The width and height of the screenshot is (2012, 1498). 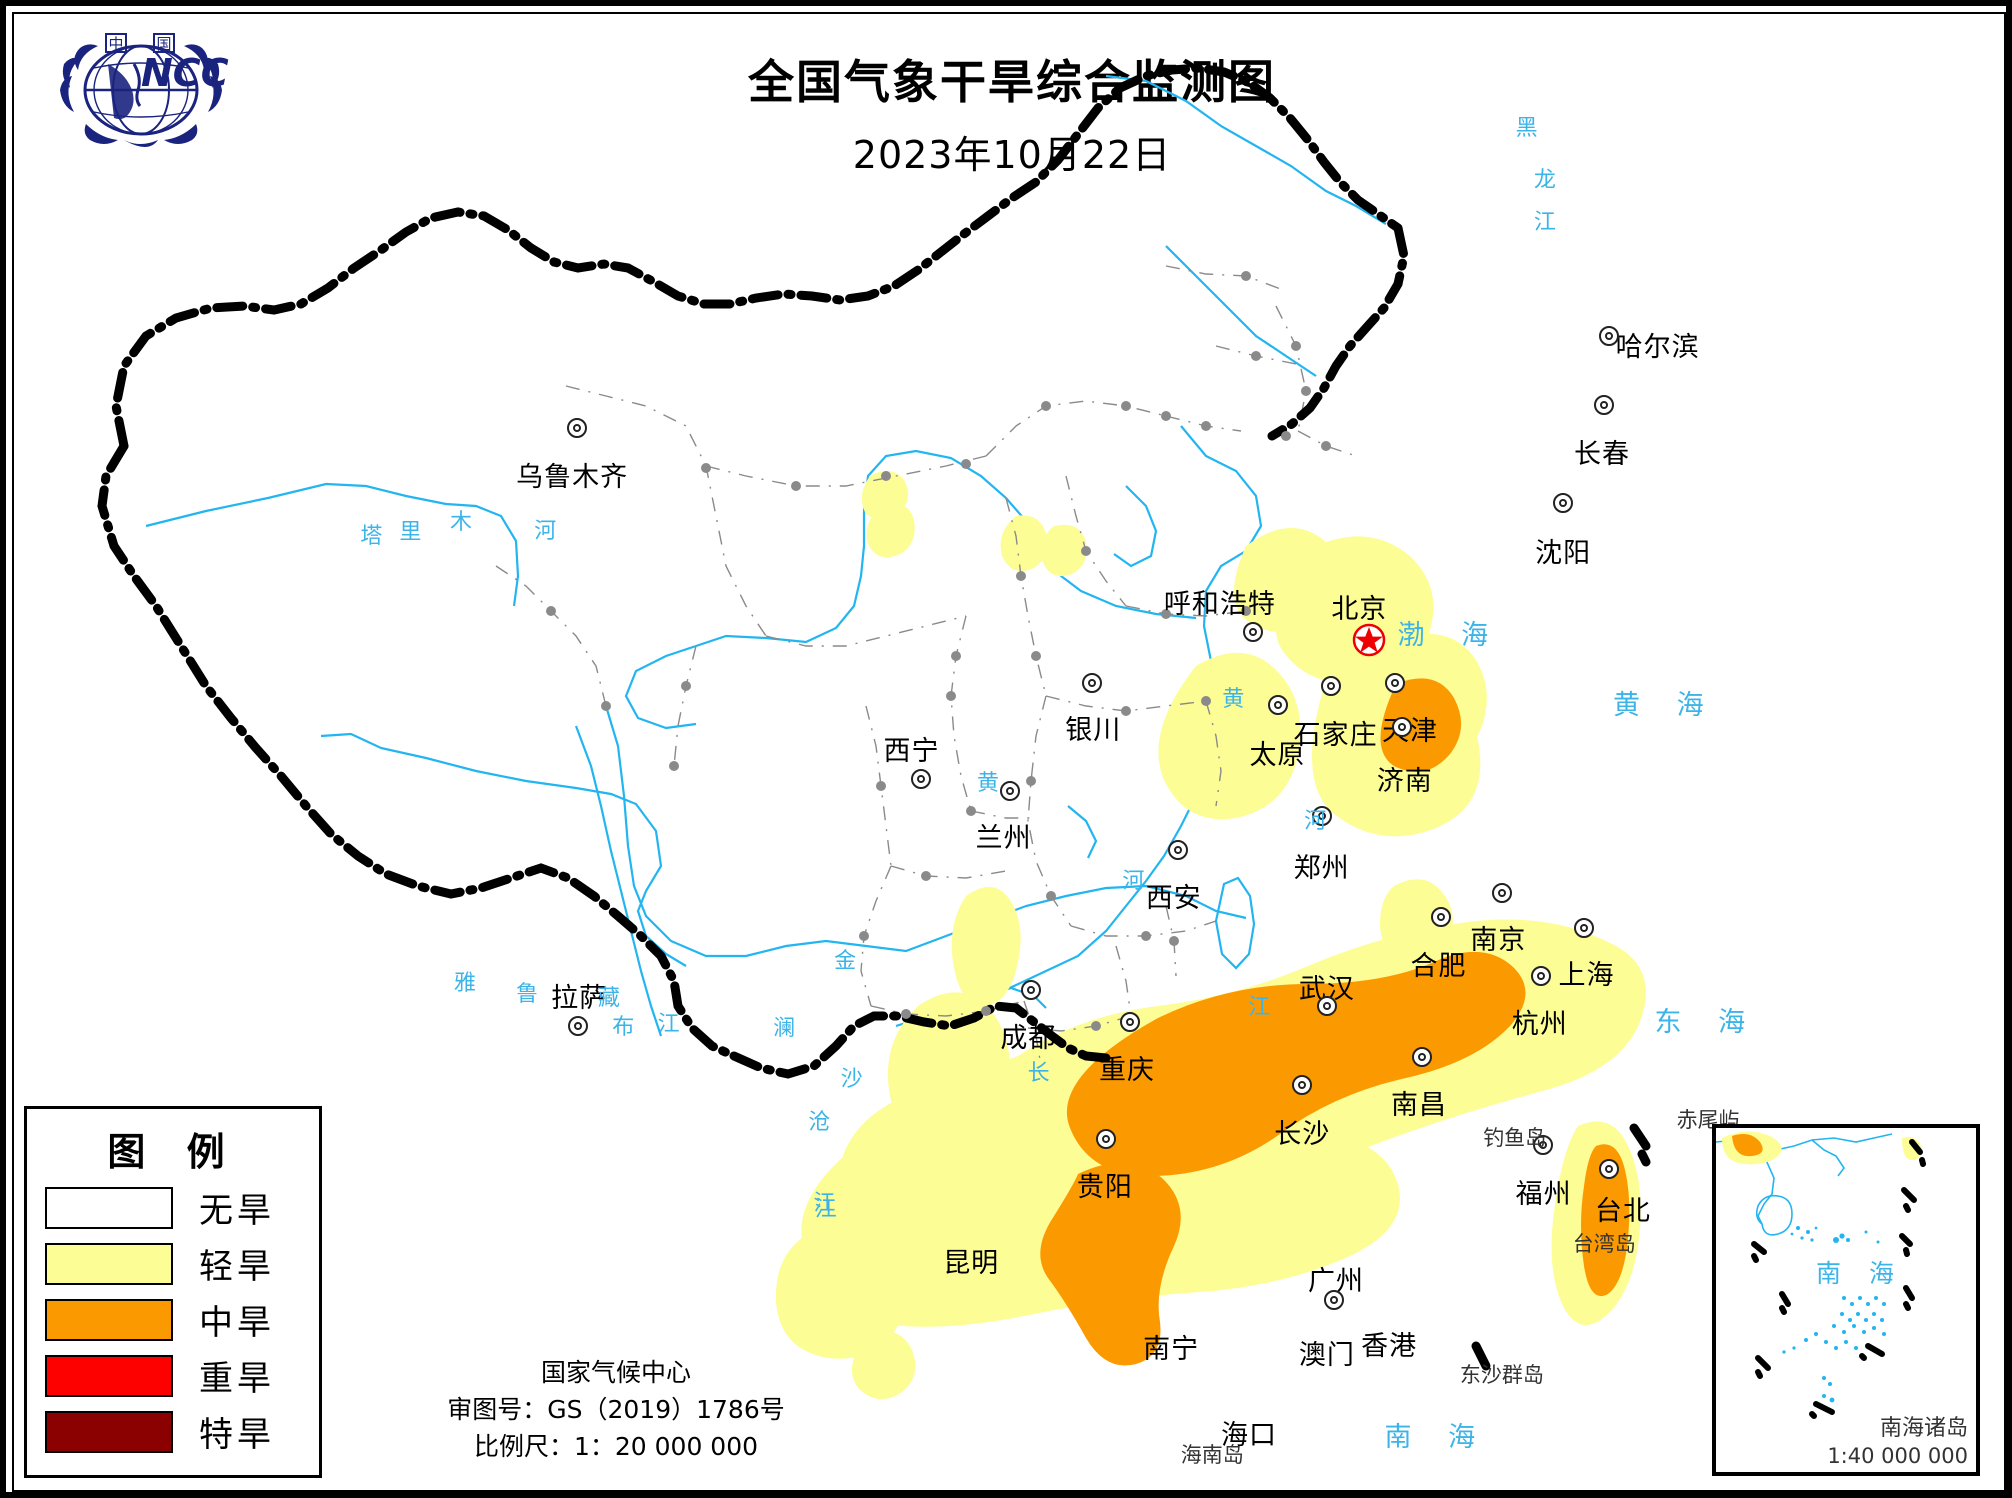 I want to click on river-label-1: 里, so click(x=410, y=533).